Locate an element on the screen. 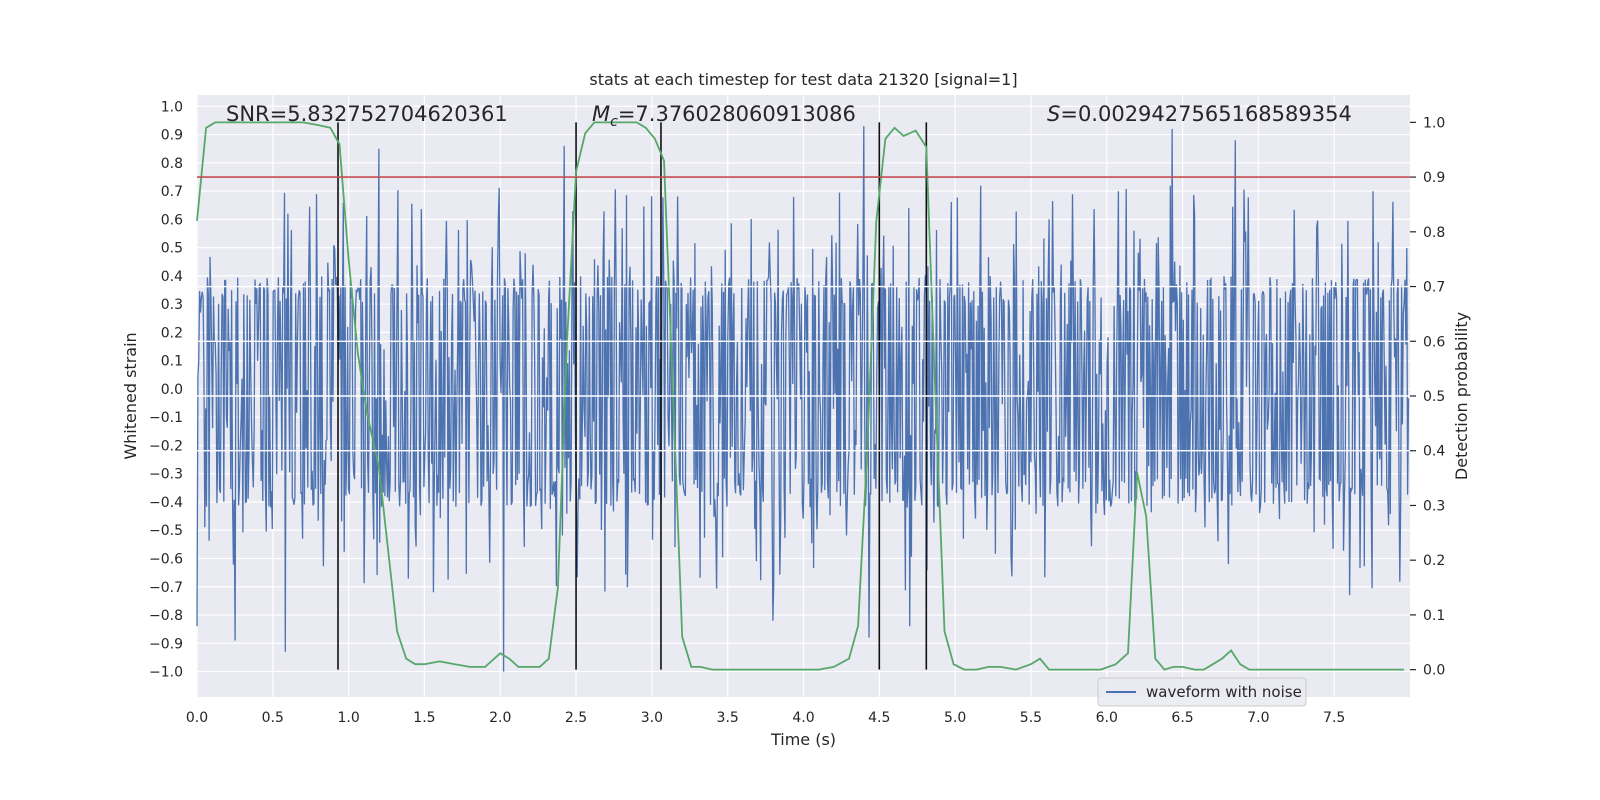 Image resolution: width=1600 pixels, height=800 pixels. y2-tick-label: 1.0 is located at coordinates (1434, 123).